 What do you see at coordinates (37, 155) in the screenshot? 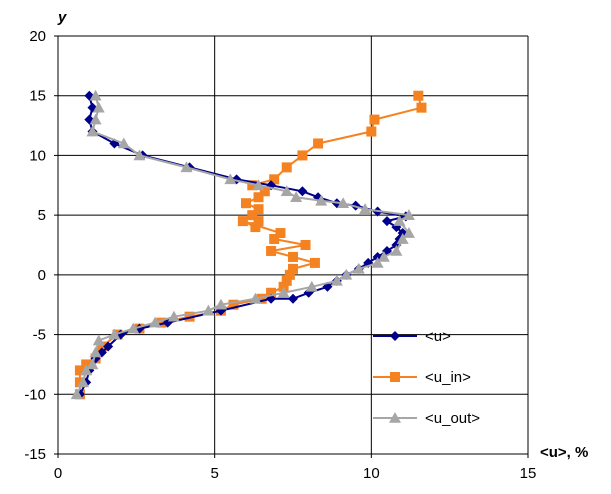
I see `y-tick-label: 10` at bounding box center [37, 155].